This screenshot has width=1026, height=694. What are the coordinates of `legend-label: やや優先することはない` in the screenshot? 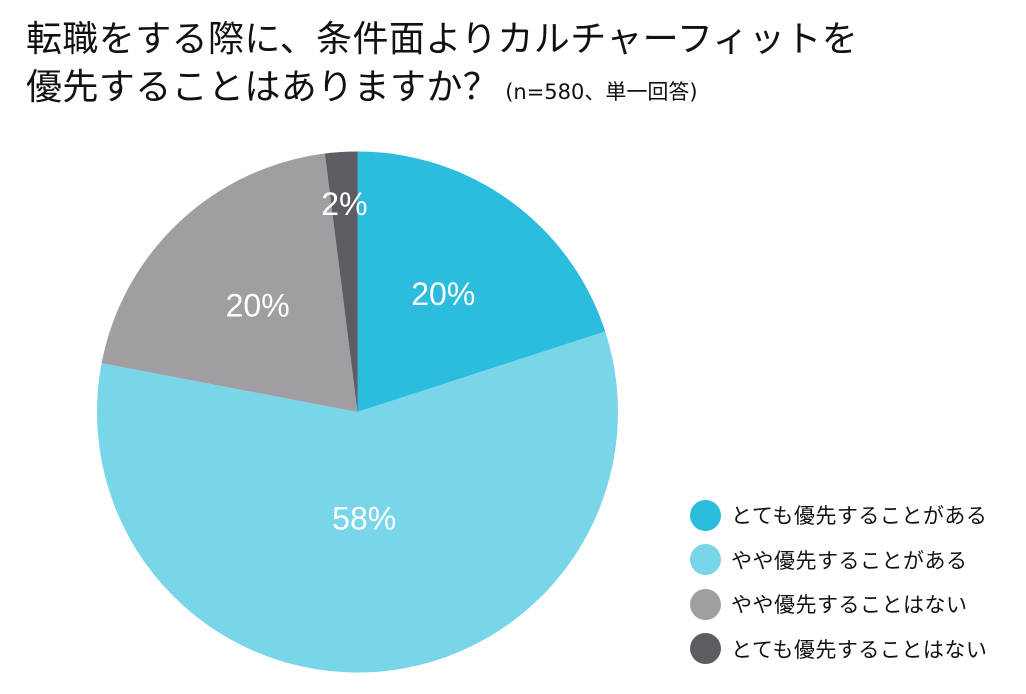 It's located at (849, 605).